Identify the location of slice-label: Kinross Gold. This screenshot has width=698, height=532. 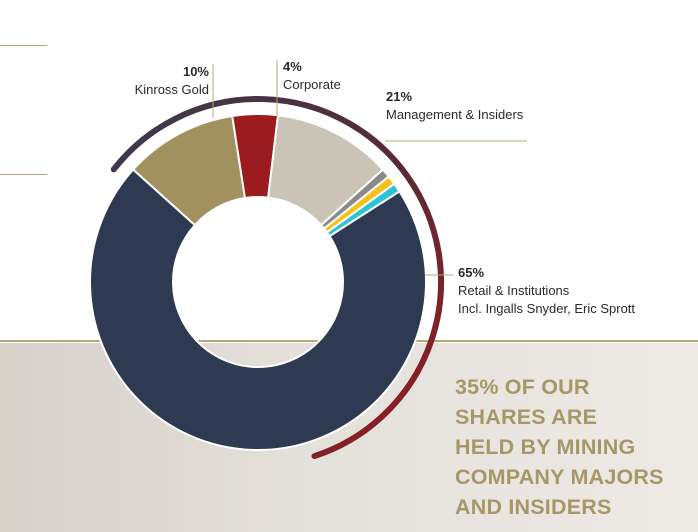
(171, 89).